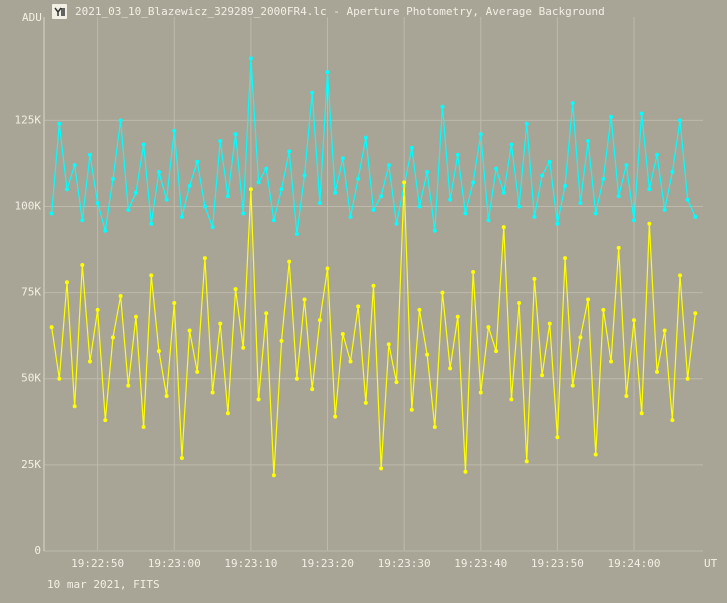  What do you see at coordinates (174, 563) in the screenshot?
I see `x-tick-label: 19:23:00` at bounding box center [174, 563].